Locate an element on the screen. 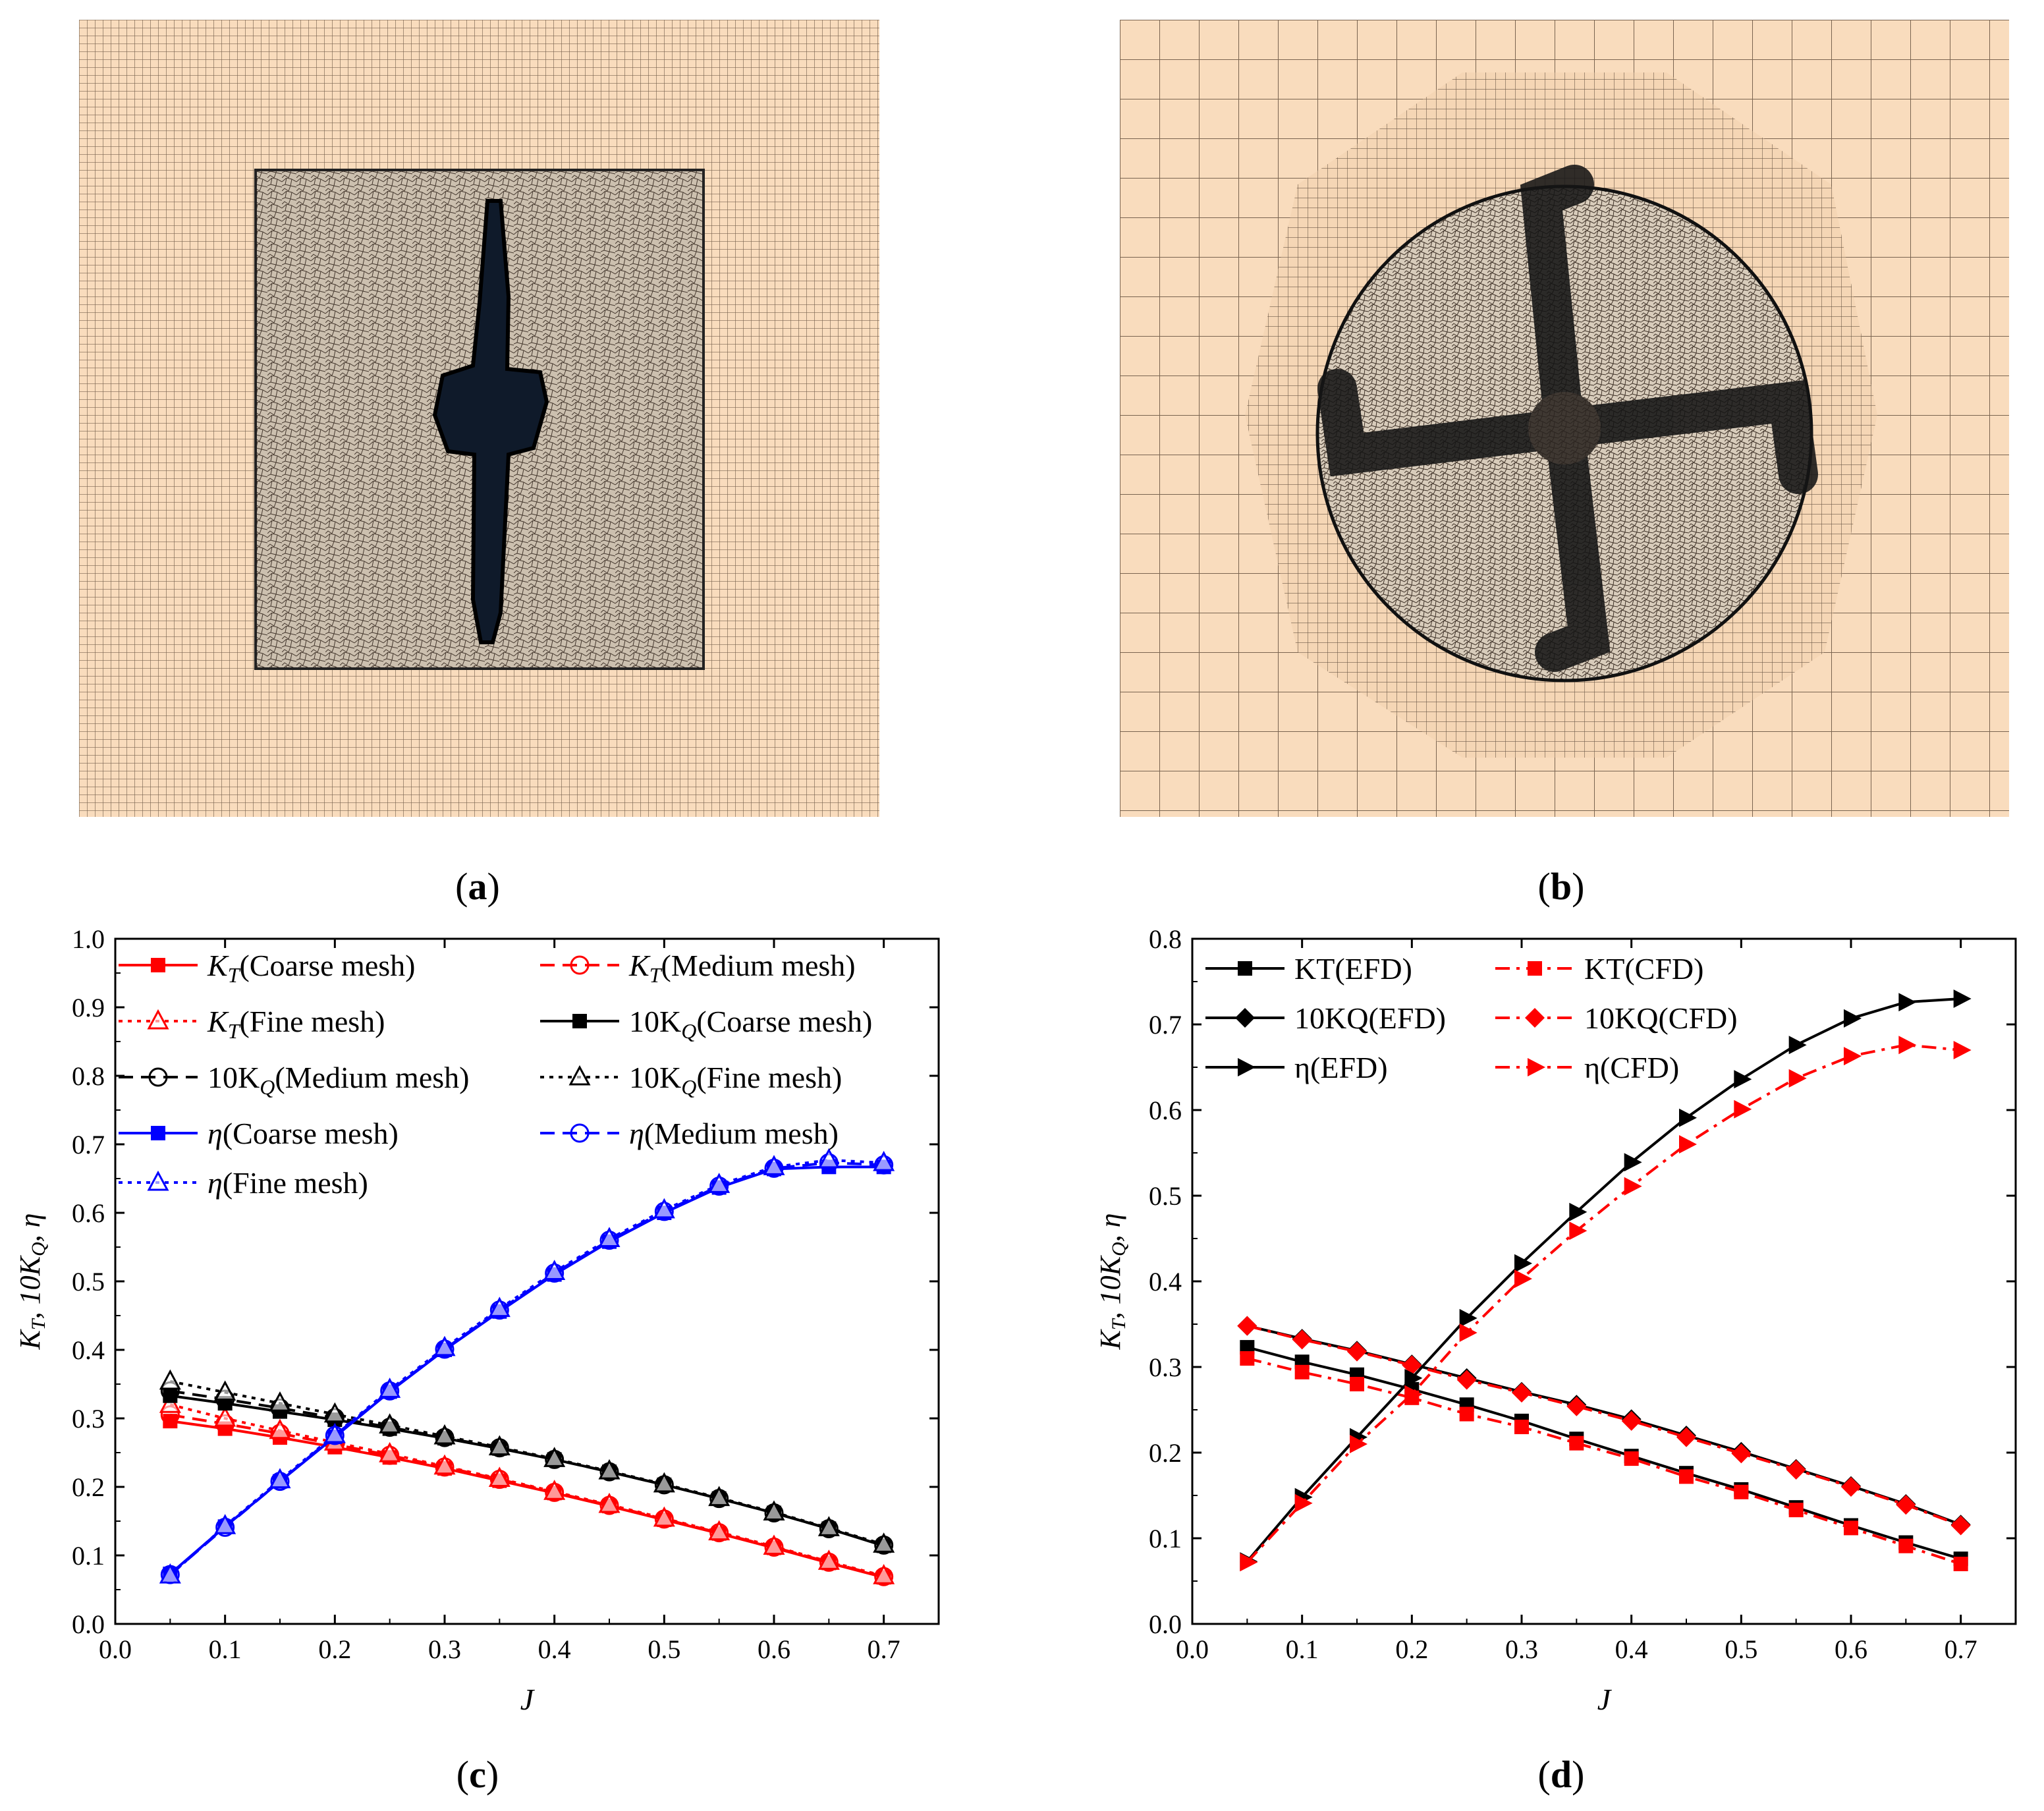  series-10KQ(Fine mesh) is located at coordinates (527, 1461).